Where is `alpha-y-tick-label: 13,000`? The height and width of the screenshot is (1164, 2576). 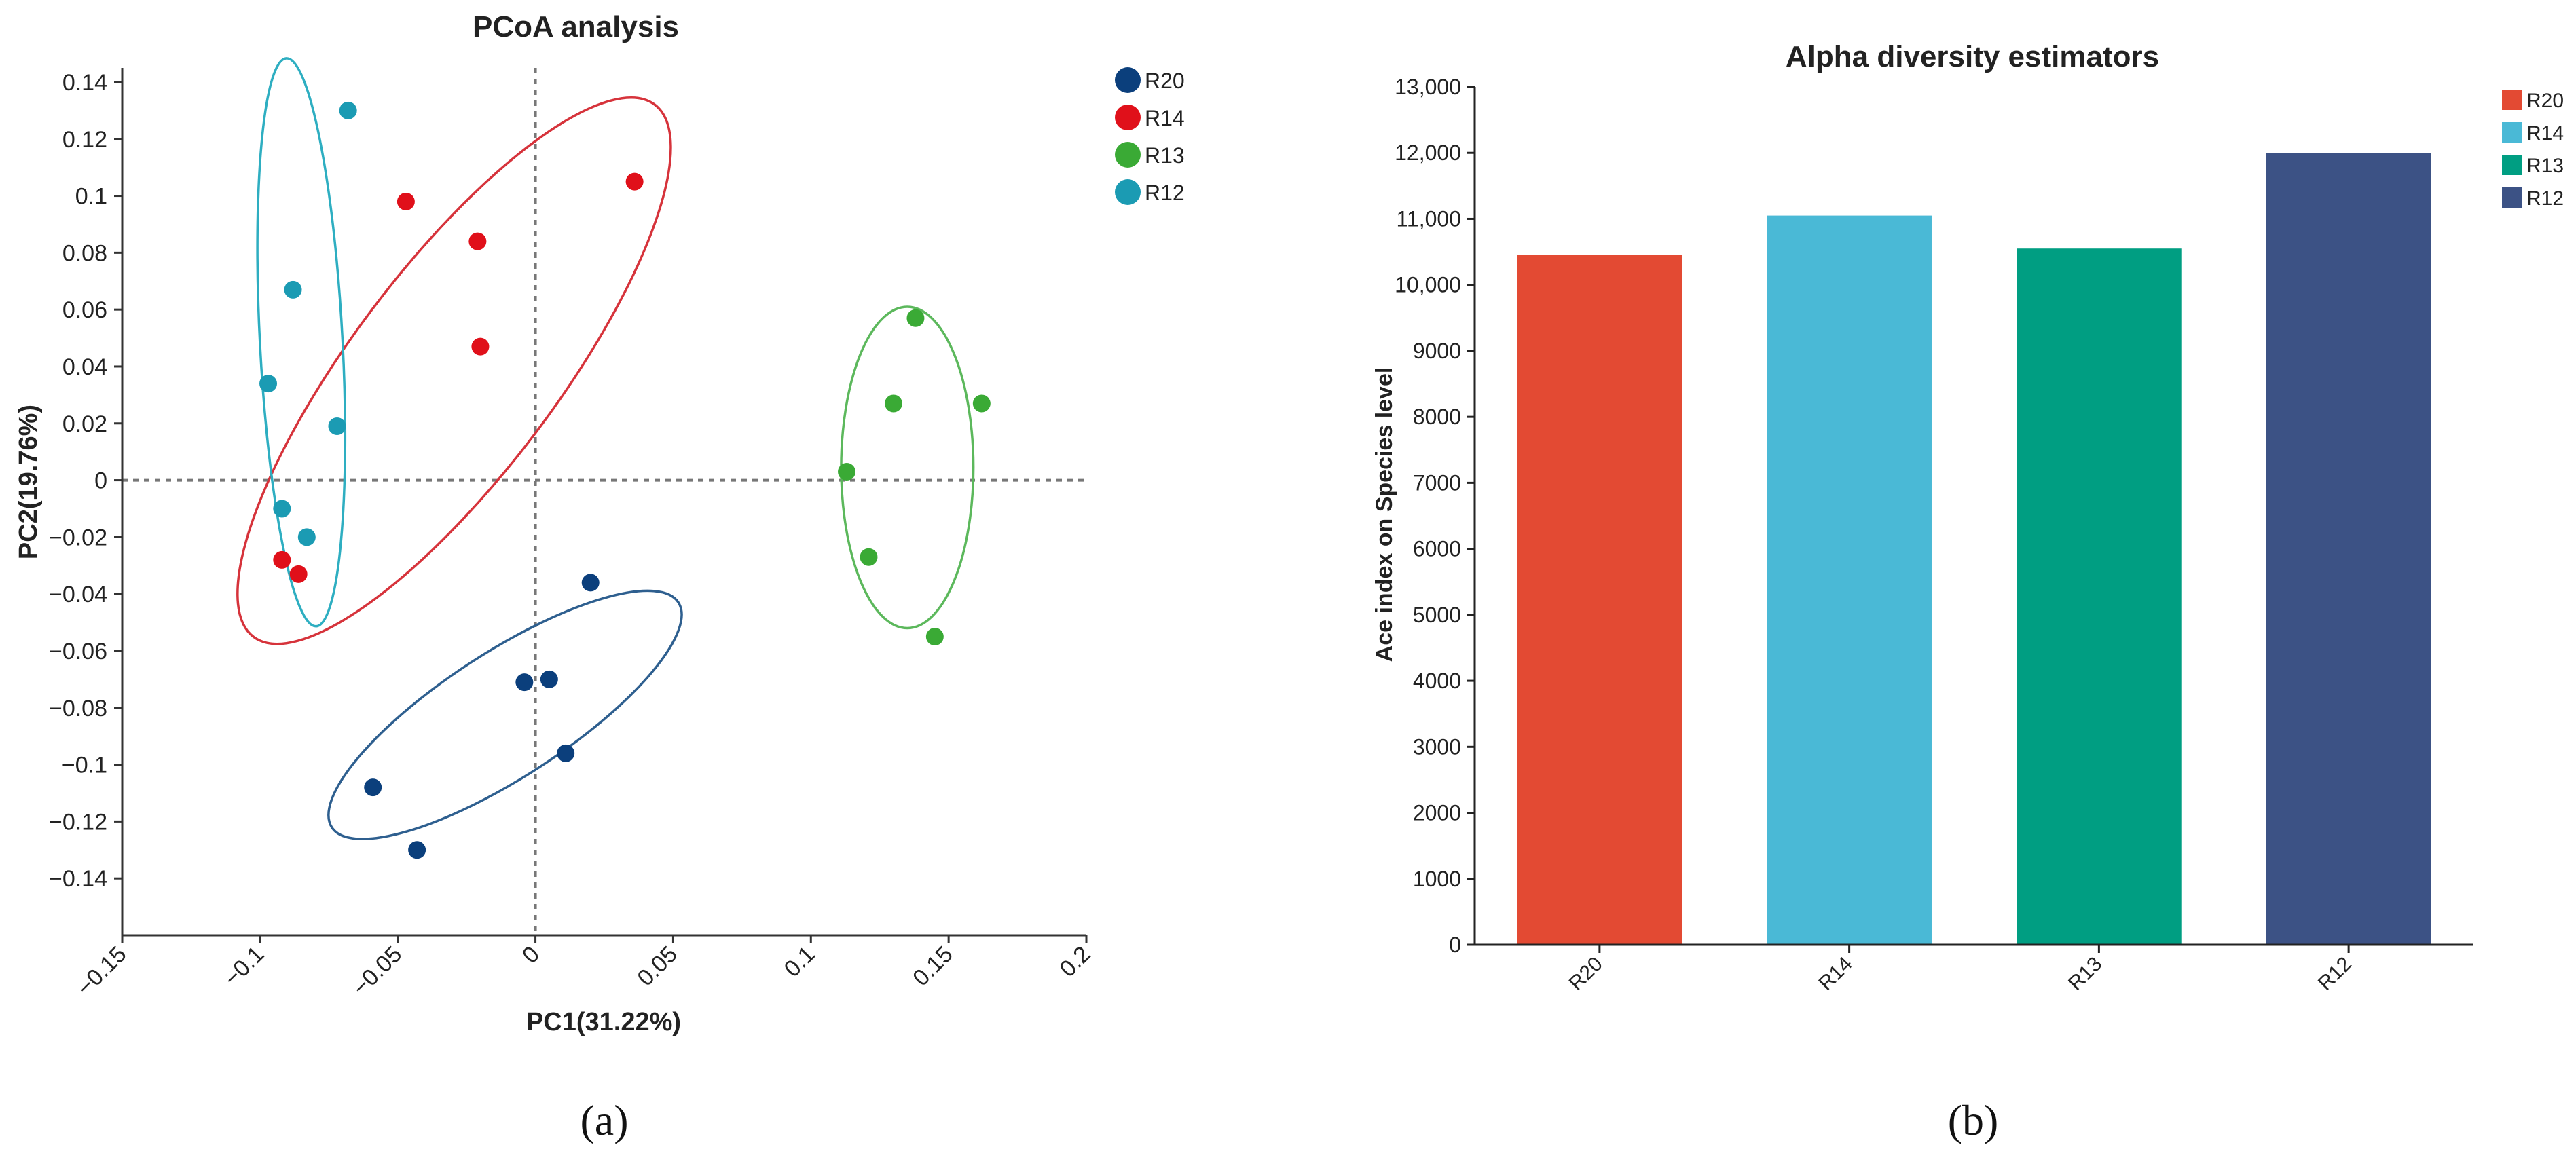
alpha-y-tick-label: 13,000 is located at coordinates (1428, 87).